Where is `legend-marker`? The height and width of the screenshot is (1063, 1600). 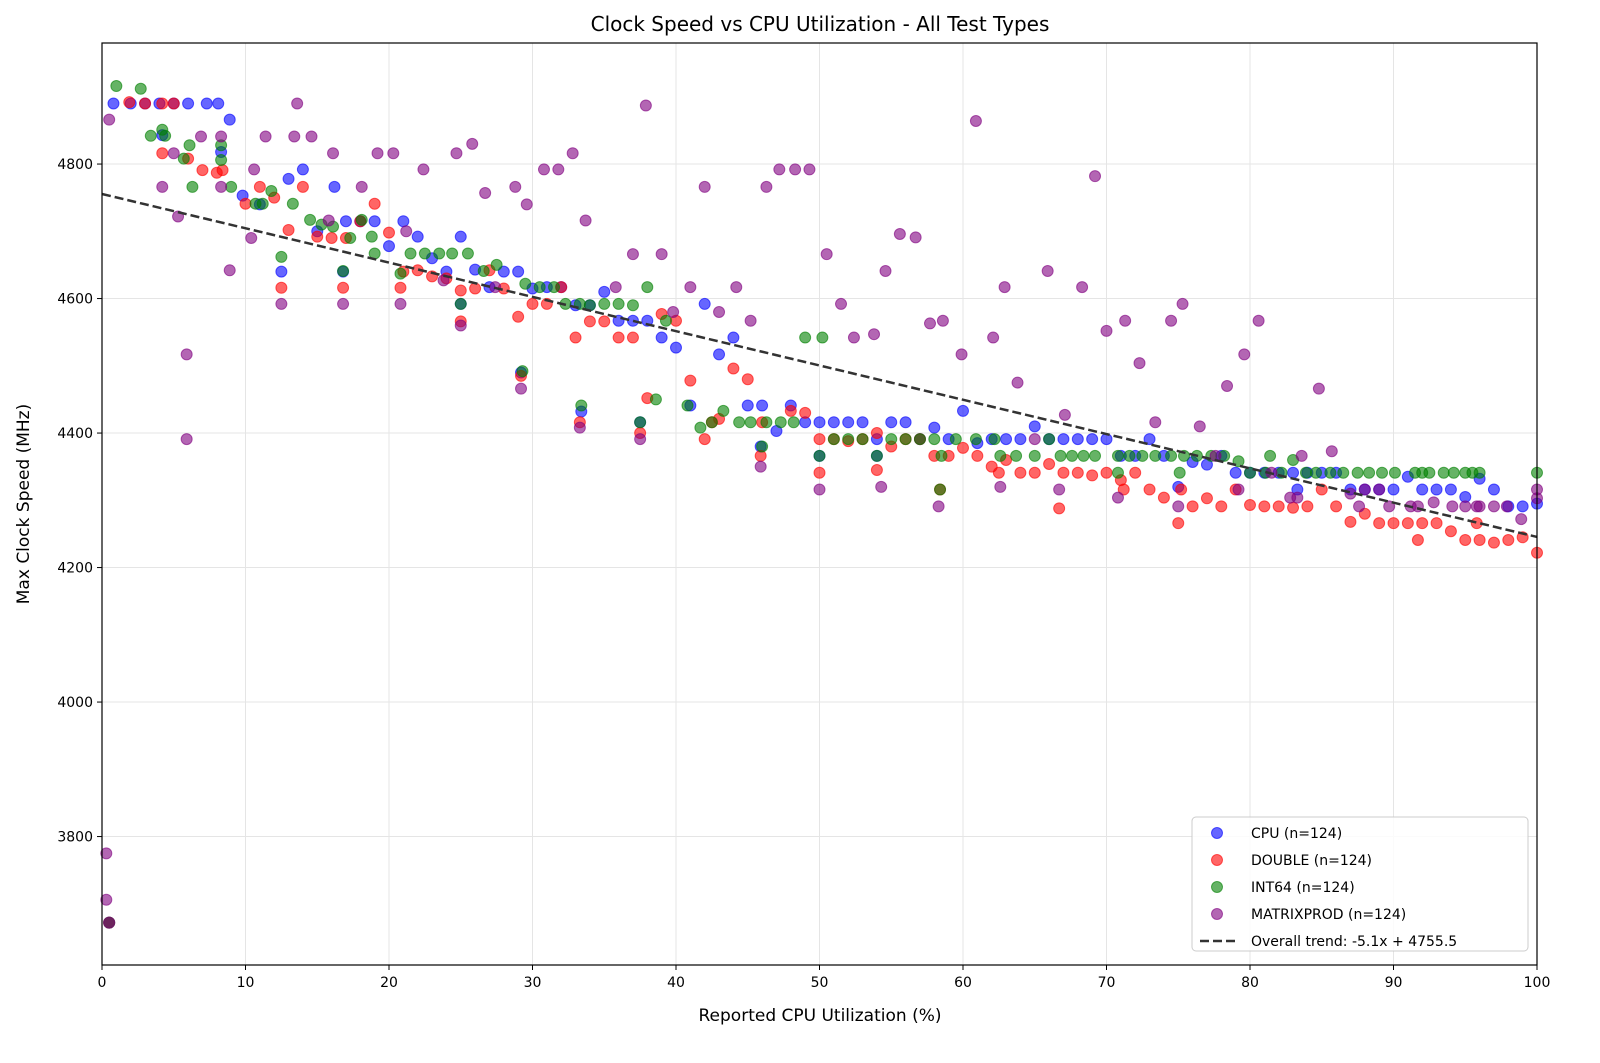 legend-marker is located at coordinates (1217, 833).